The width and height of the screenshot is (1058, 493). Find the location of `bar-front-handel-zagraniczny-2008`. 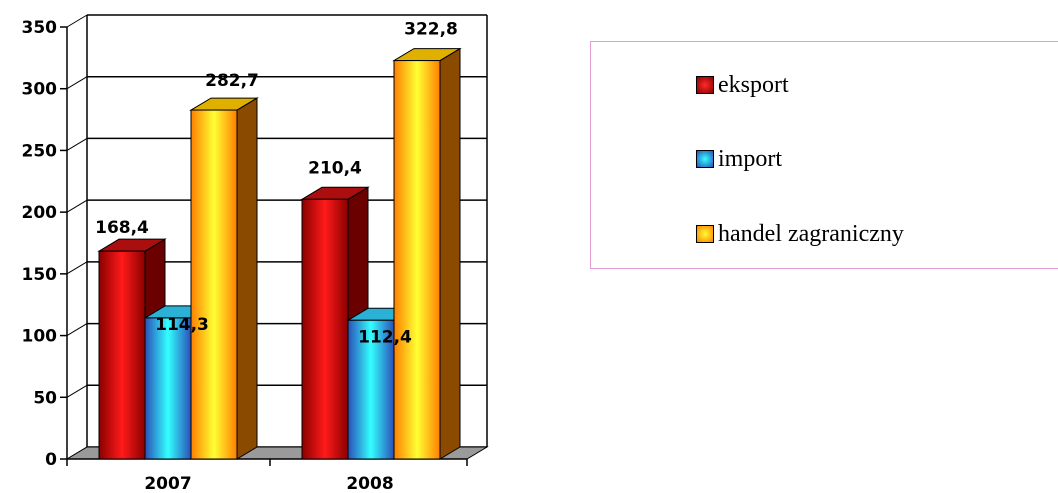

bar-front-handel-zagraniczny-2008 is located at coordinates (417, 260).